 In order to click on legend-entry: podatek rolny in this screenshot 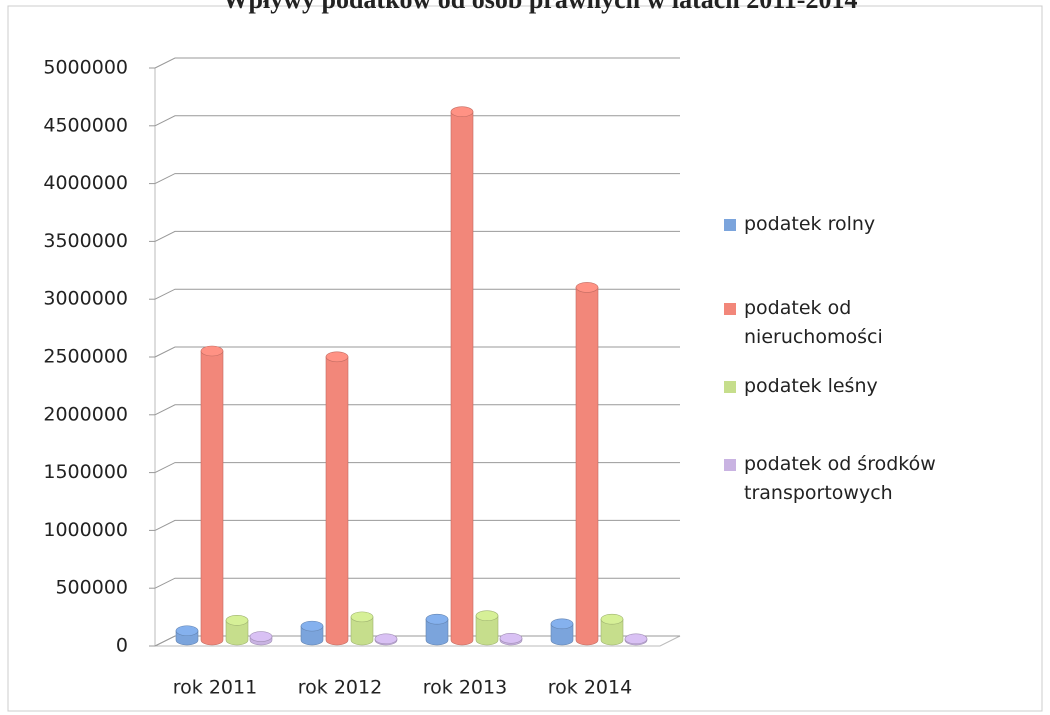, I will do `click(853, 224)`.